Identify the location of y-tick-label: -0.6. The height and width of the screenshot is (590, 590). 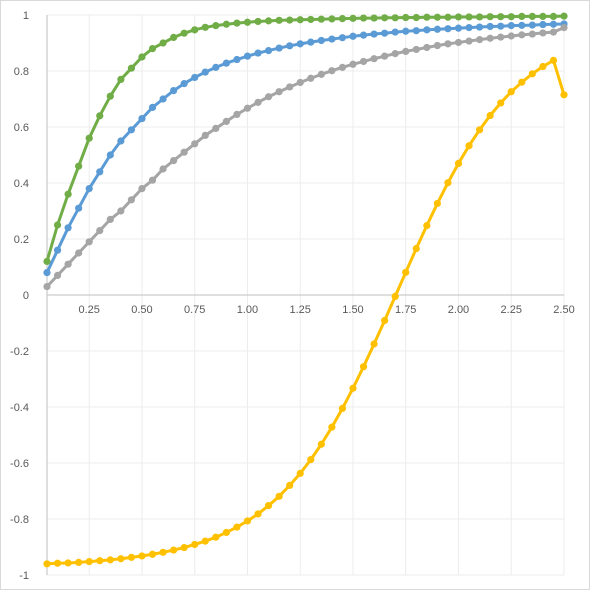
(19, 464).